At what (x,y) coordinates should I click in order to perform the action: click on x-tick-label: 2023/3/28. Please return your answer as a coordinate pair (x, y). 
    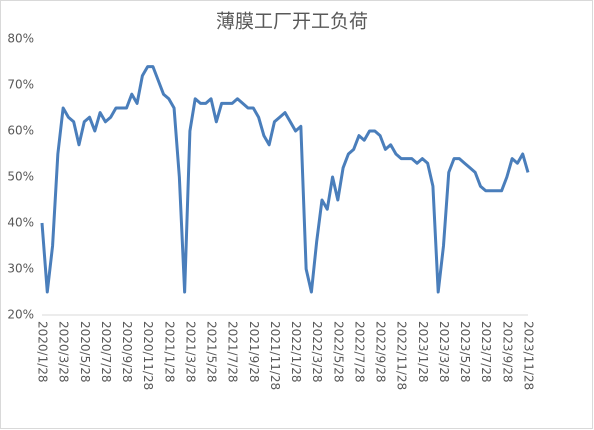
    Looking at the image, I should click on (444, 352).